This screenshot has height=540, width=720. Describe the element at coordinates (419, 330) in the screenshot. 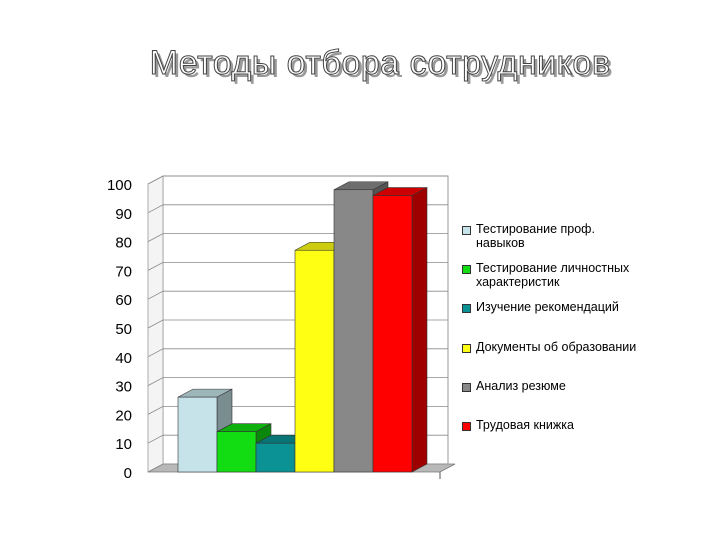

I see `bar-side` at that location.